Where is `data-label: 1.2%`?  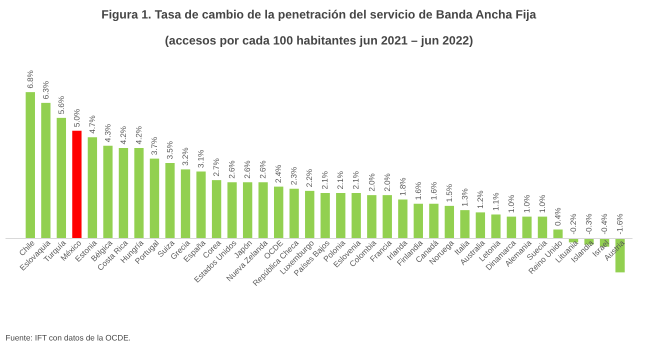
data-label: 1.2% is located at coordinates (480, 199).